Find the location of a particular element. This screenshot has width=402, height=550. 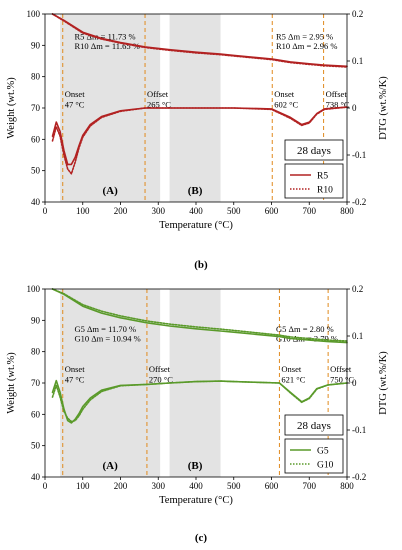

vline-value: 265 °C is located at coordinates (159, 104).